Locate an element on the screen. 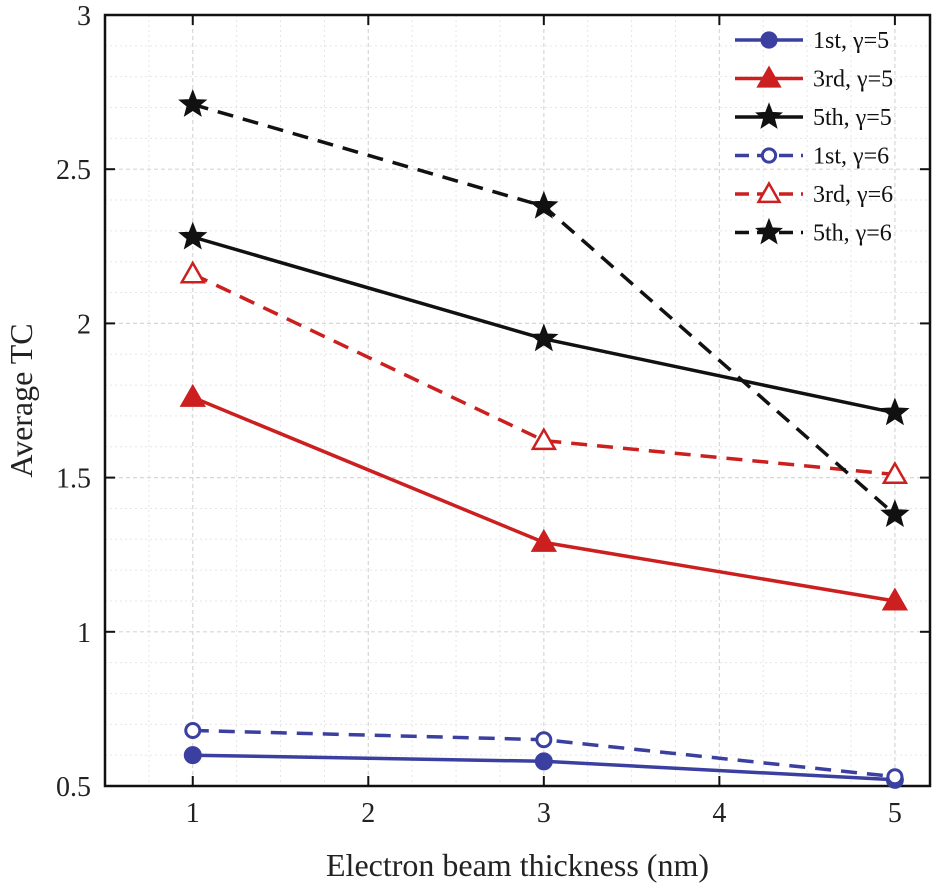 The image size is (951, 890). legend-item: 1st, γ=5 is located at coordinates (812, 41).